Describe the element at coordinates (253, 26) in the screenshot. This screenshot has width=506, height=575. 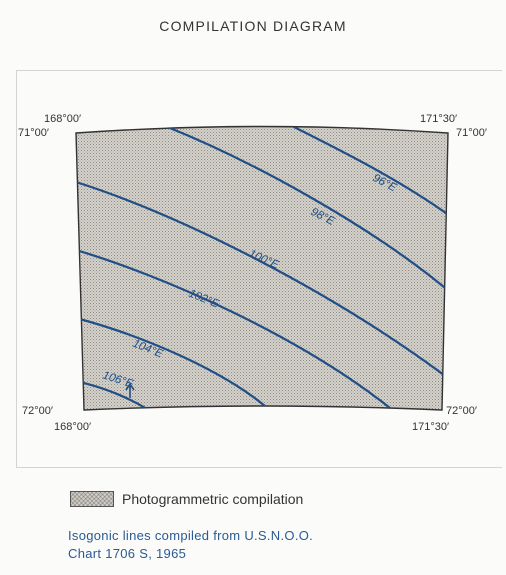
I see `diagram-title: COMPILATION DIAGRAM` at that location.